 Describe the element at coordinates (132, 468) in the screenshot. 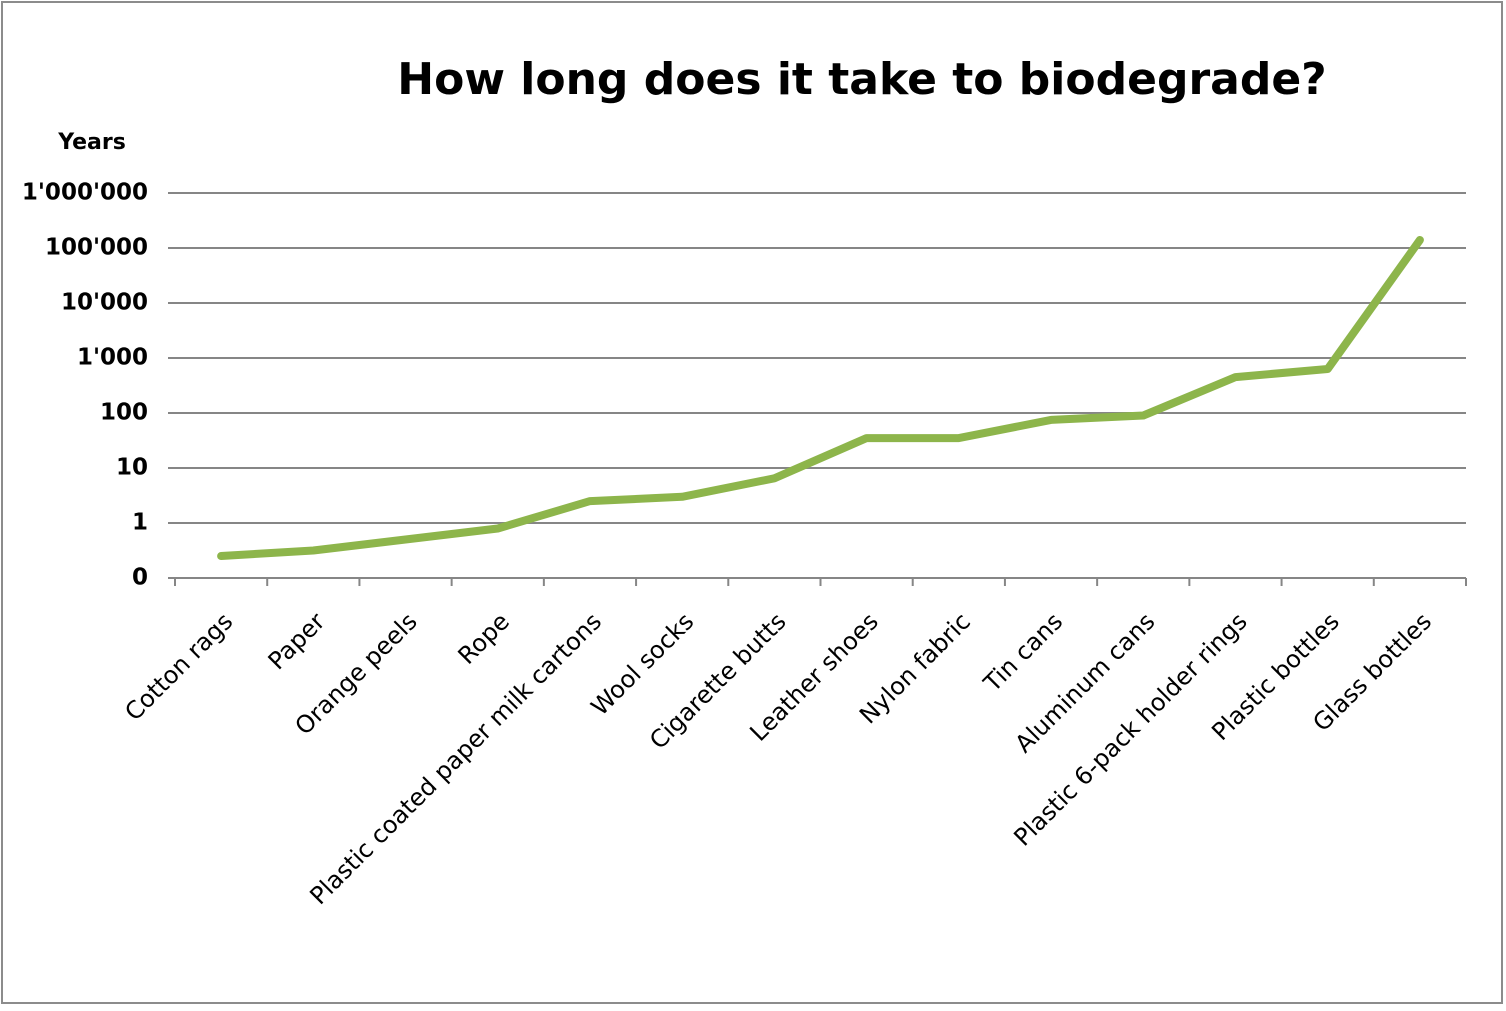

I see `y-tick-label: 10` at that location.